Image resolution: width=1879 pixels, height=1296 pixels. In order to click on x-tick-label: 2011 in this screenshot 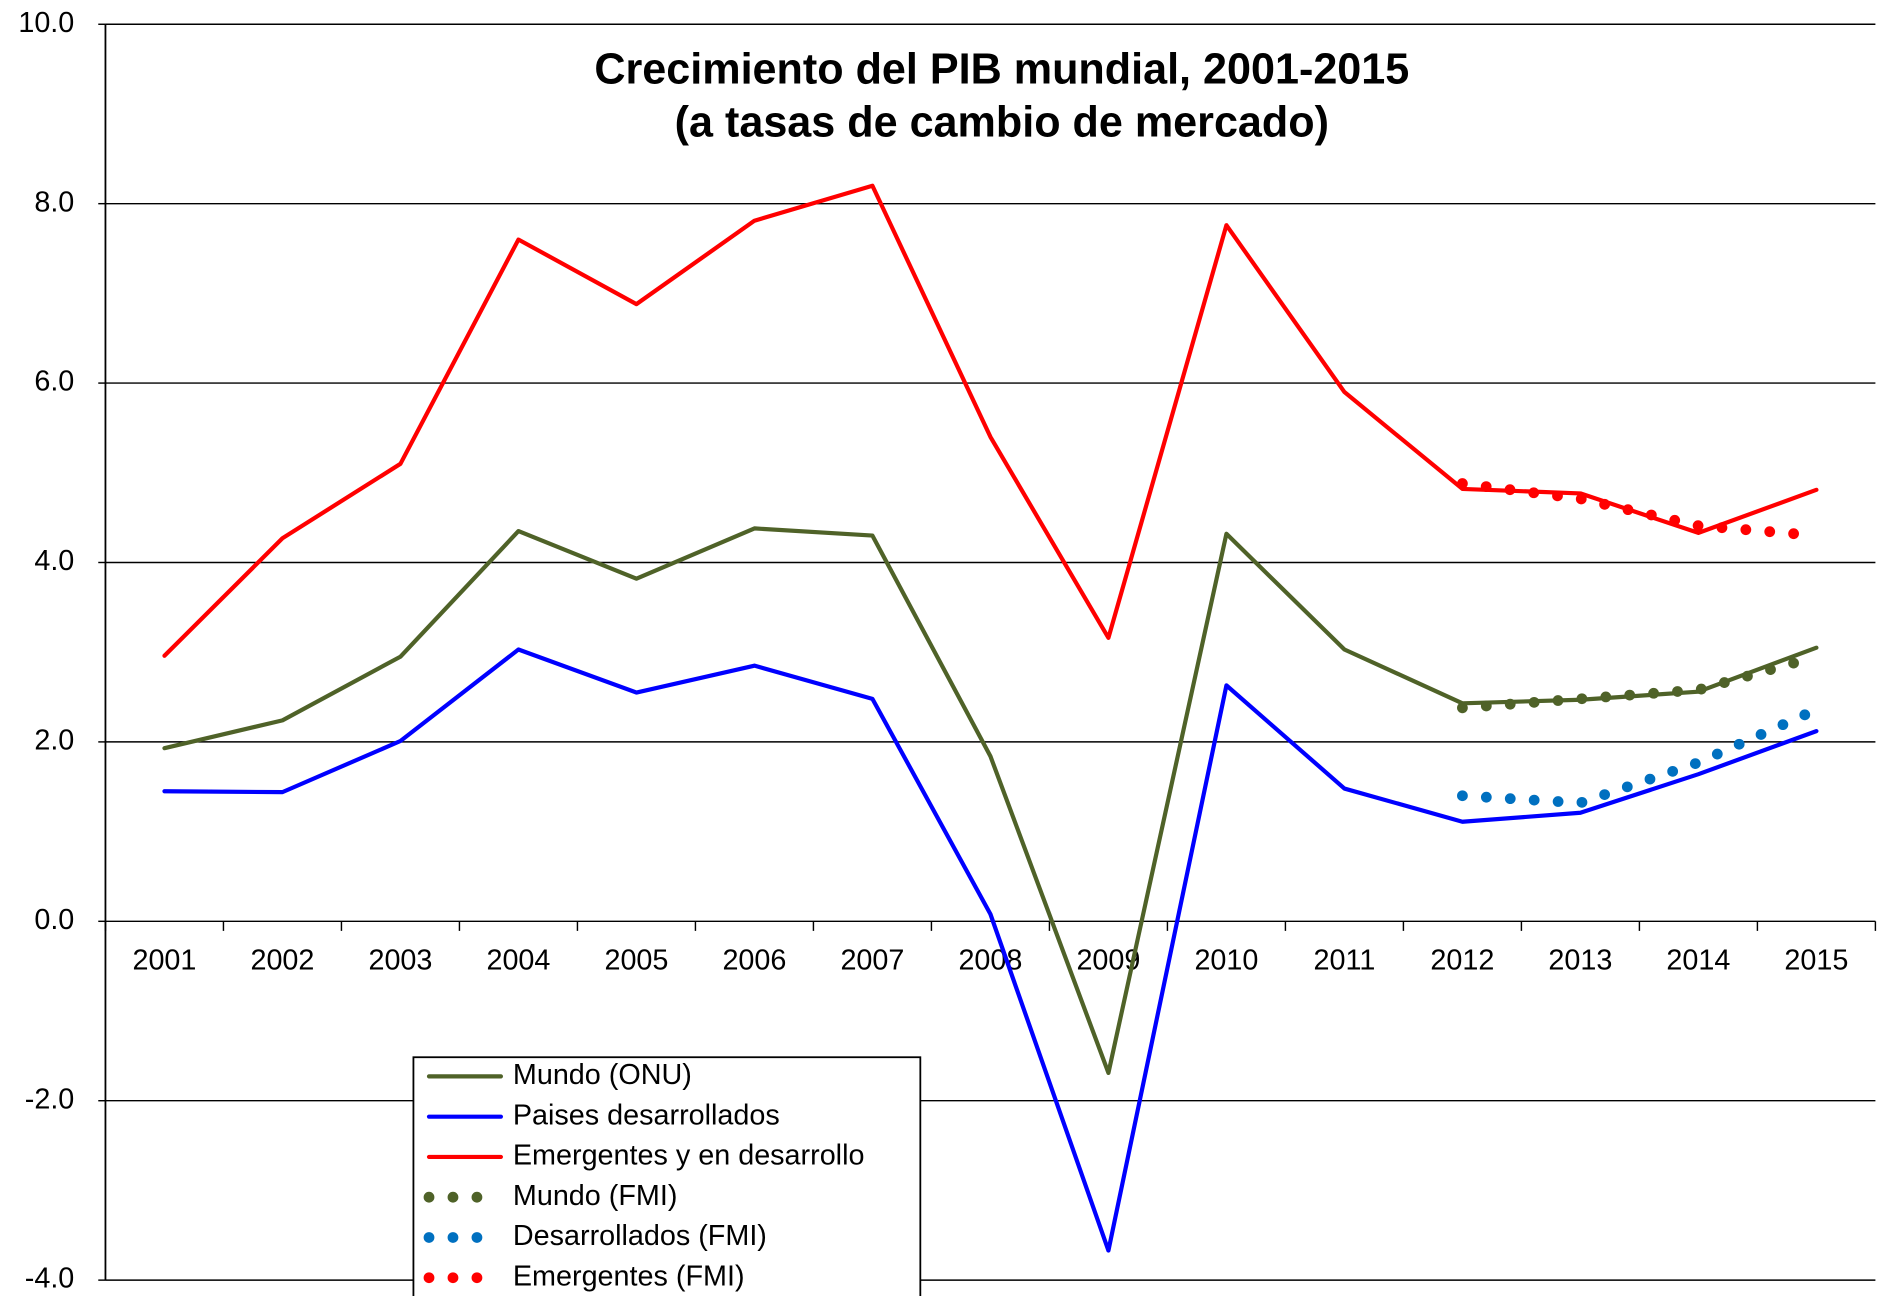, I will do `click(1345, 961)`.